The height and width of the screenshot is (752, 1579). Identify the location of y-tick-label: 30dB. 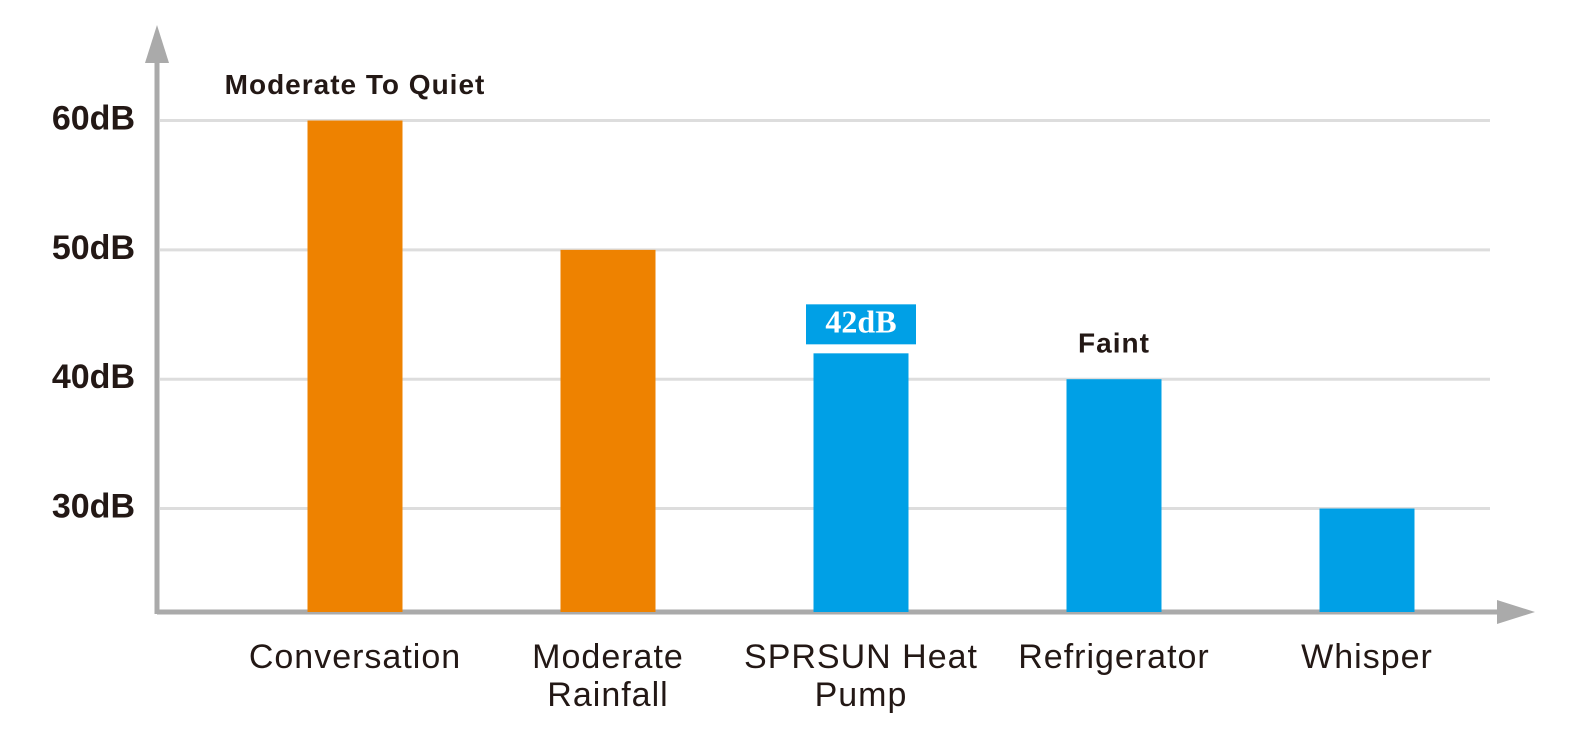
(93, 507).